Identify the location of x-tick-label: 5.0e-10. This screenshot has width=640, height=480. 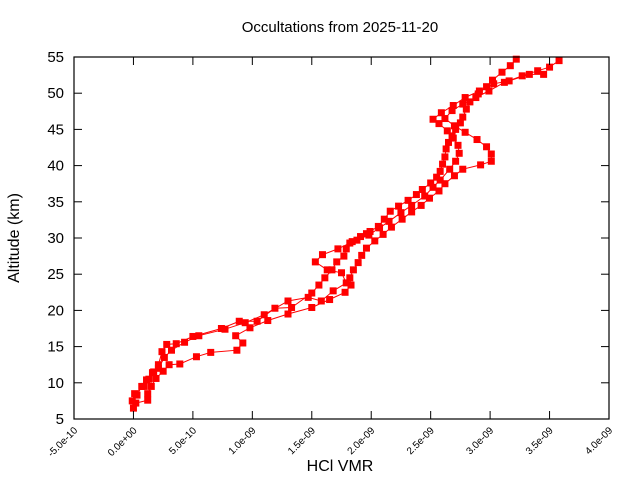
(183, 441).